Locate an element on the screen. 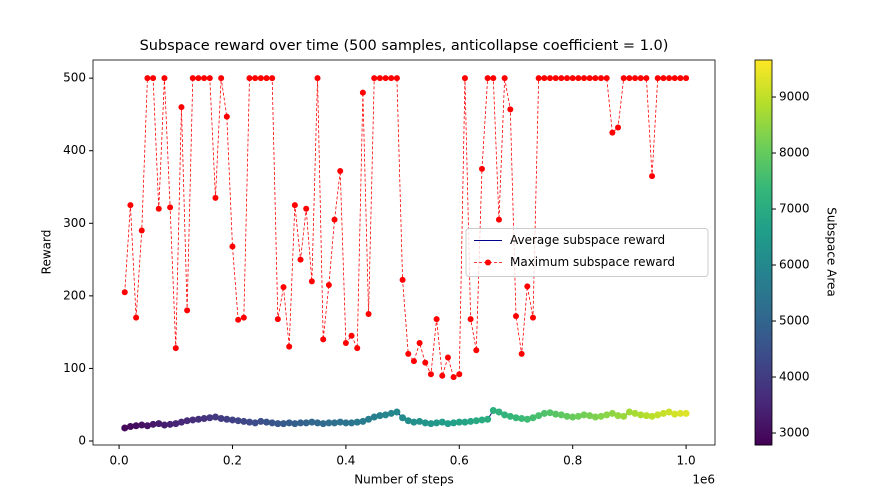  x-axis-label: Number of steps is located at coordinates (404, 480).